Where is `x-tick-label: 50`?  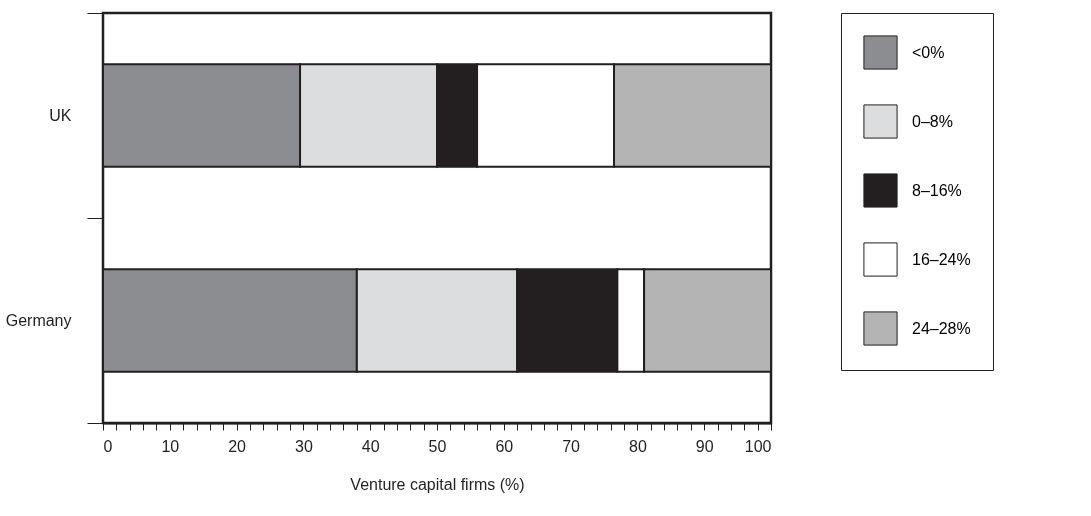 x-tick-label: 50 is located at coordinates (437, 446).